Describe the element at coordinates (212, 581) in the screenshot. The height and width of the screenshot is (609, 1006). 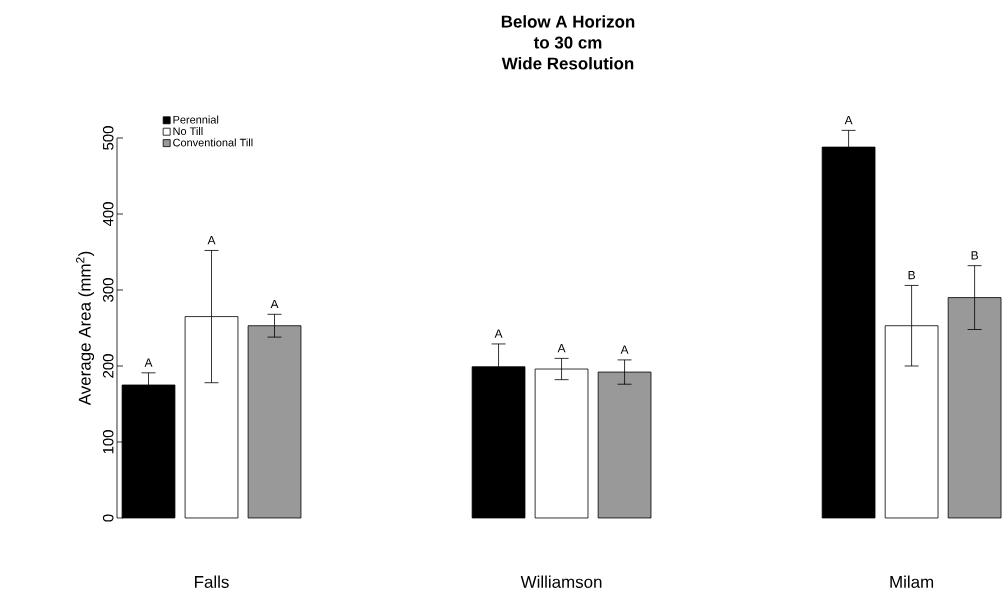
I see `x-tick-label: Falls` at that location.